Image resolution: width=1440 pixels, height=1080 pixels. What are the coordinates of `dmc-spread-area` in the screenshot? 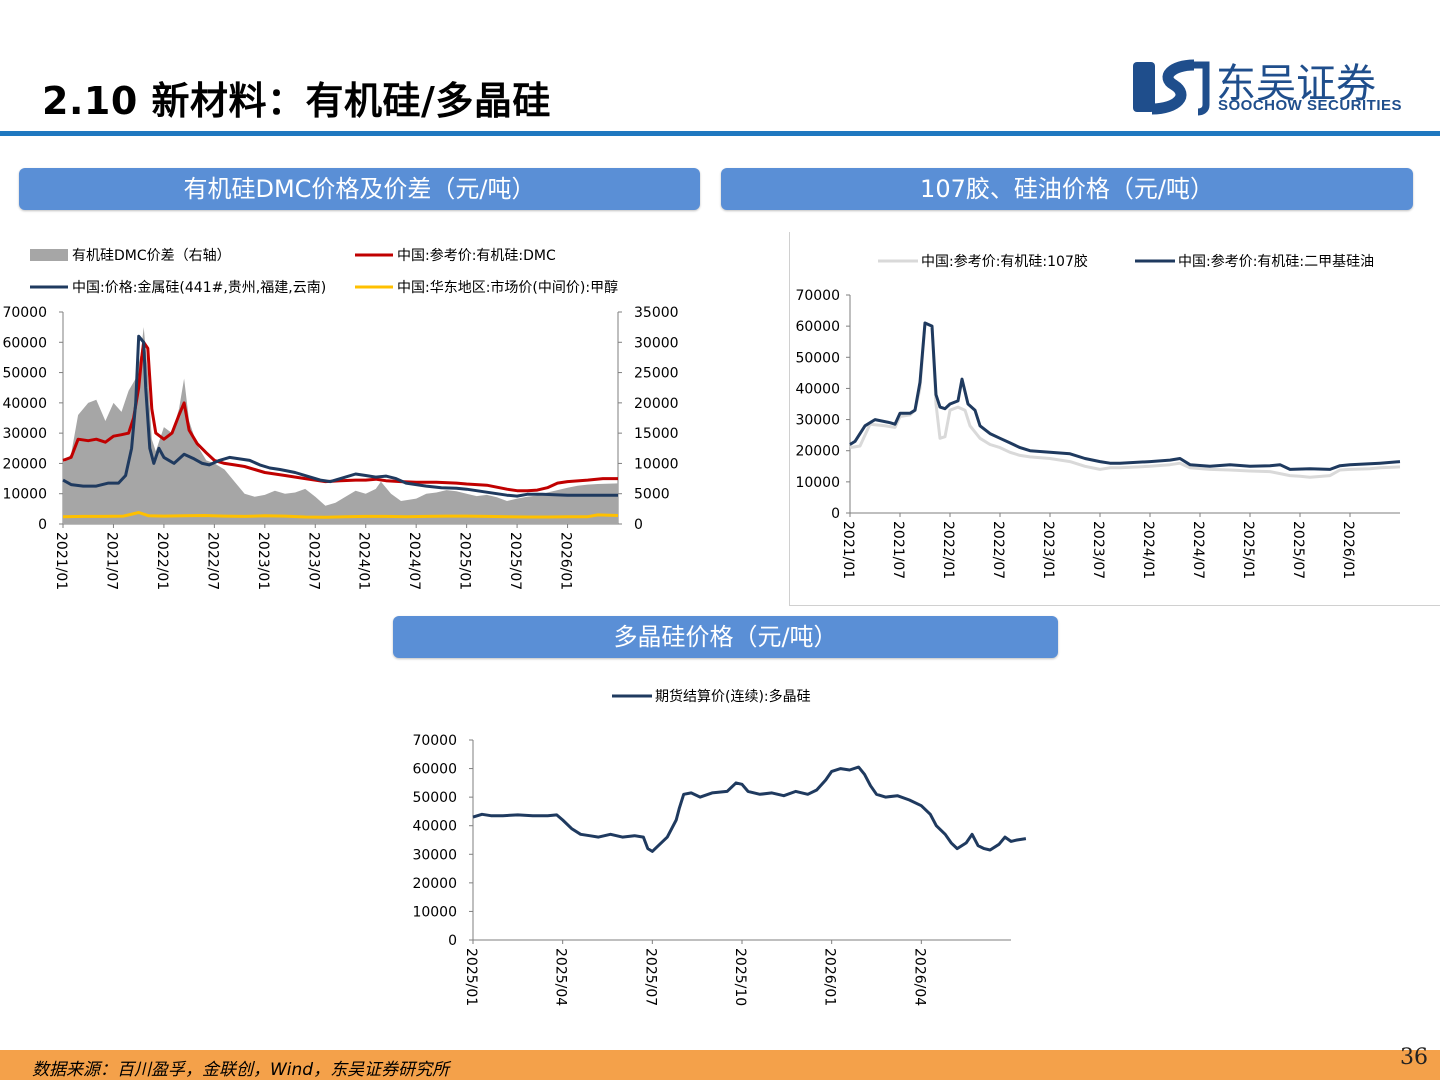 It's located at (340, 425).